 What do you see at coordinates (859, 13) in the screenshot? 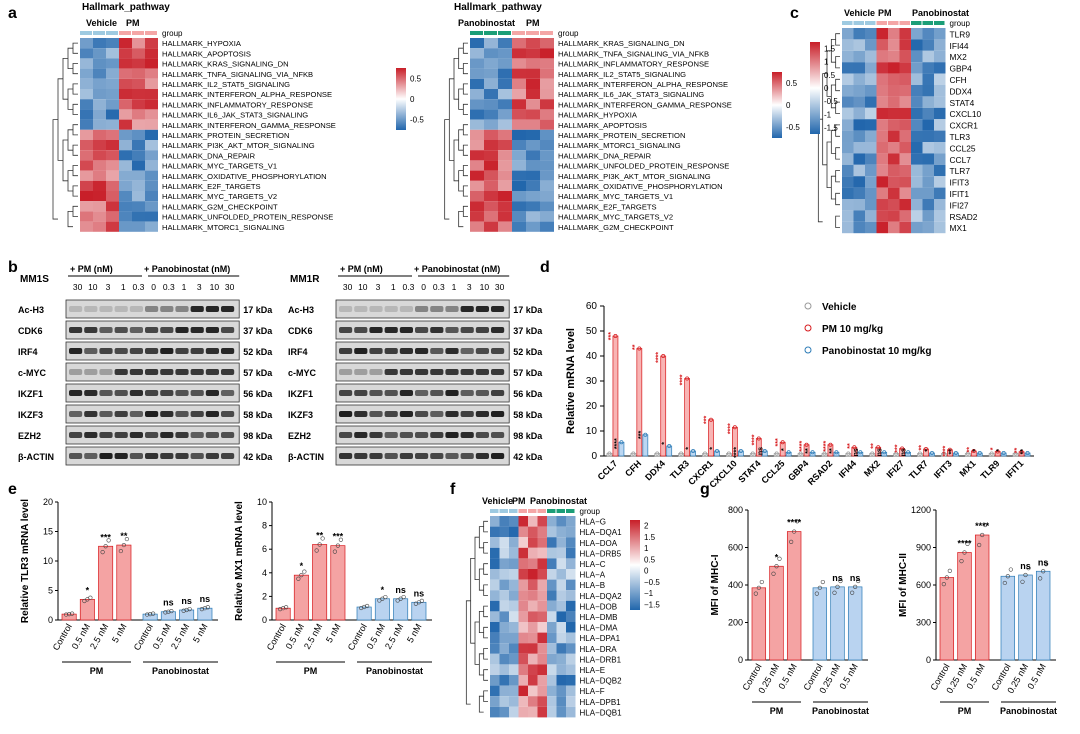
I see `heatmap-group-label: Vehicle` at bounding box center [859, 13].